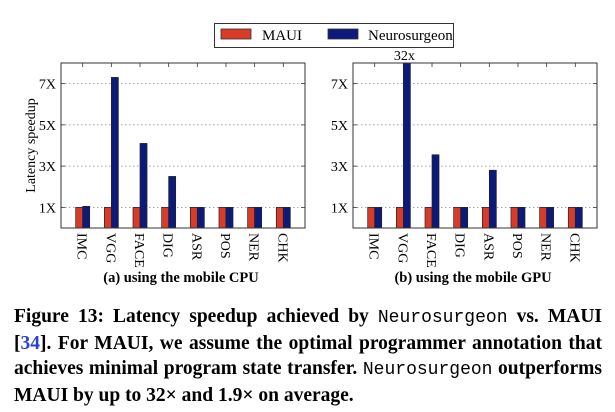  I want to click on caption-citation-link: 34, so click(30, 343).